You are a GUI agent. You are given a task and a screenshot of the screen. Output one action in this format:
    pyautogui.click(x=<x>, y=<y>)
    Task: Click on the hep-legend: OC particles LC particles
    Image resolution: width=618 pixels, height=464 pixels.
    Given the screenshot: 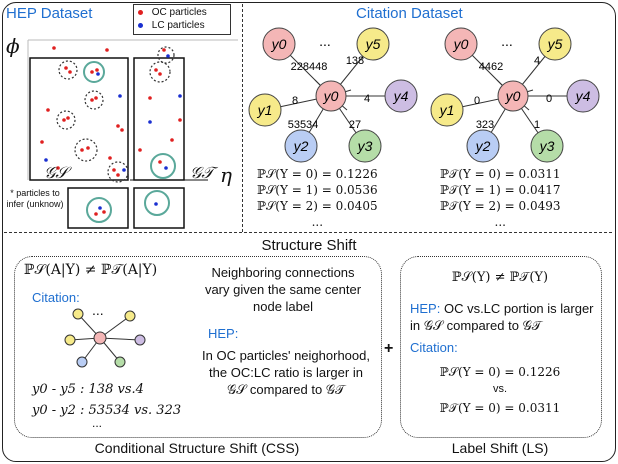 What is the action you would take?
    pyautogui.click(x=182, y=19)
    